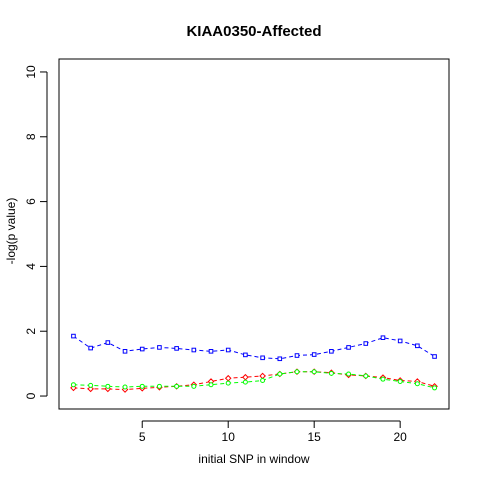 The image size is (480, 480). Describe the element at coordinates (31, 136) in the screenshot. I see `y-tick-label: 8` at that location.